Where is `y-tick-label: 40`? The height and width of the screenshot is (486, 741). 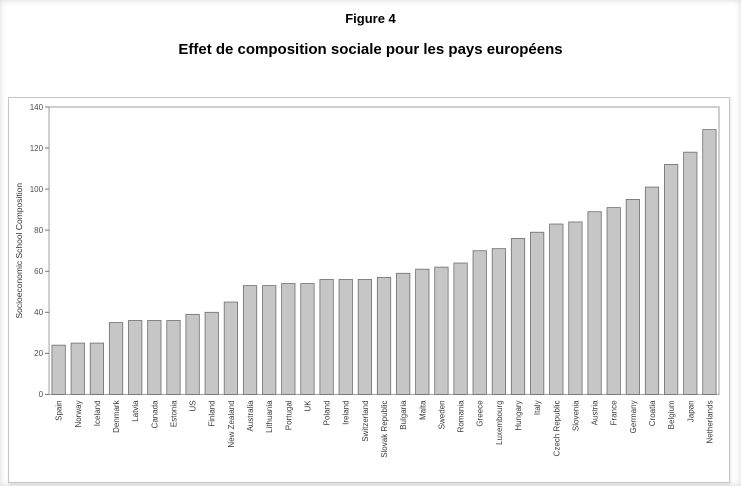 y-tick-label: 40 is located at coordinates (38, 312).